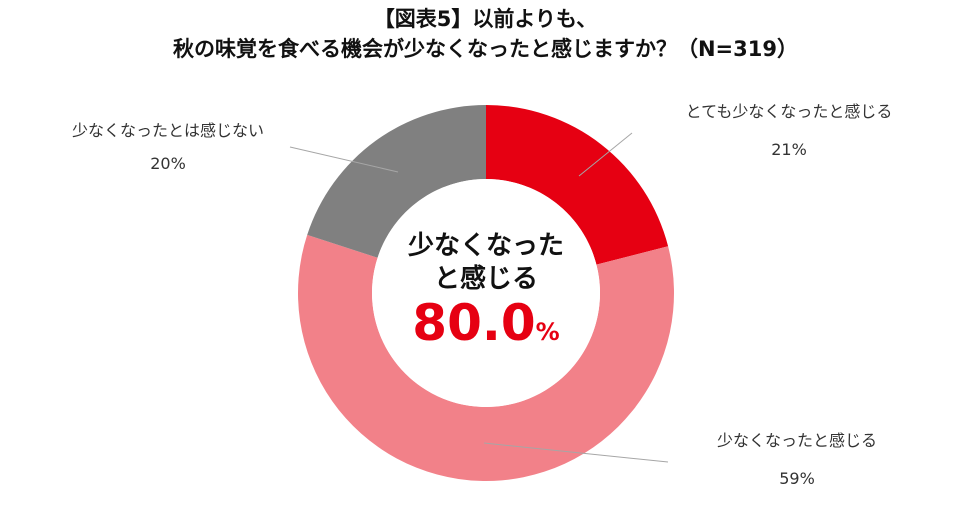  What do you see at coordinates (168, 130) in the screenshot?
I see `slice-label: 少なくなったとは感じない` at bounding box center [168, 130].